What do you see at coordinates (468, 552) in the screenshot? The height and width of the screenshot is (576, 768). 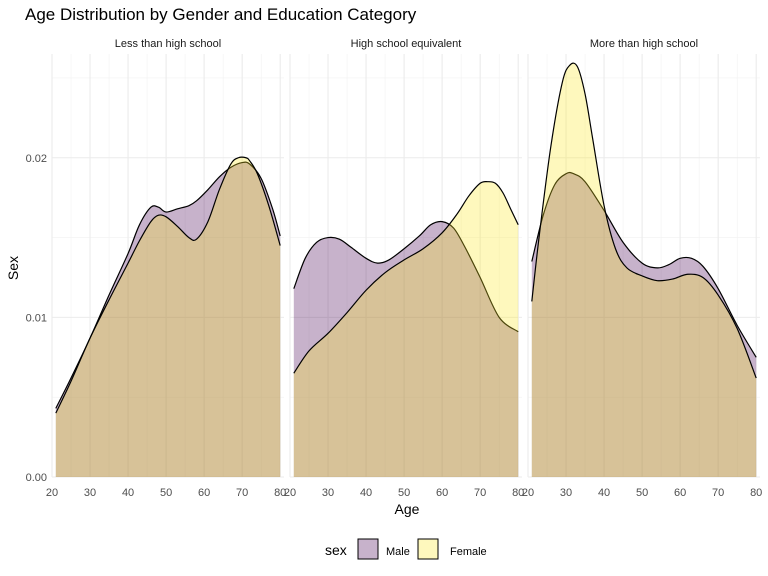 I see `legend-label-female: Female` at bounding box center [468, 552].